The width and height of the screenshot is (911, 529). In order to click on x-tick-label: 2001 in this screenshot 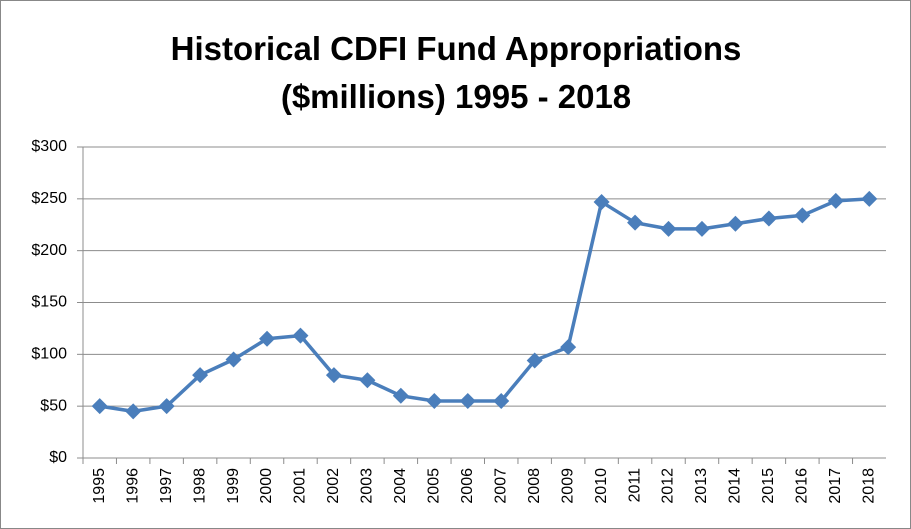, I will do `click(300, 486)`.